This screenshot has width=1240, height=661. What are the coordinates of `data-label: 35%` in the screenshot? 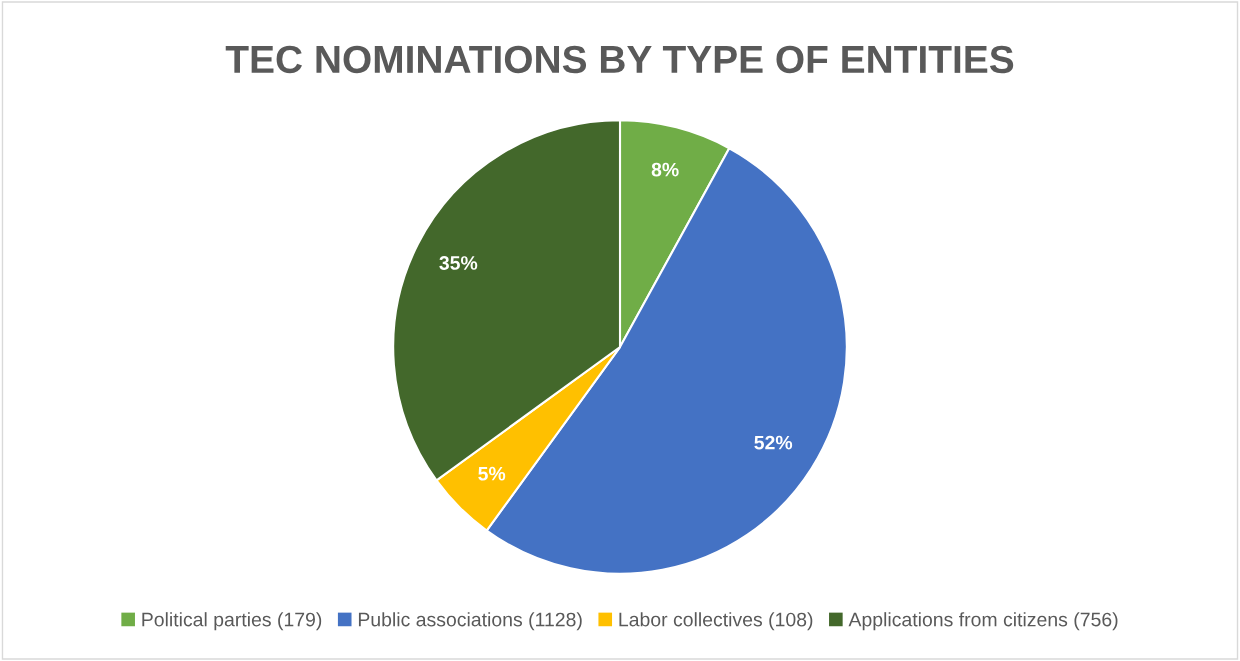 It's located at (458, 263).